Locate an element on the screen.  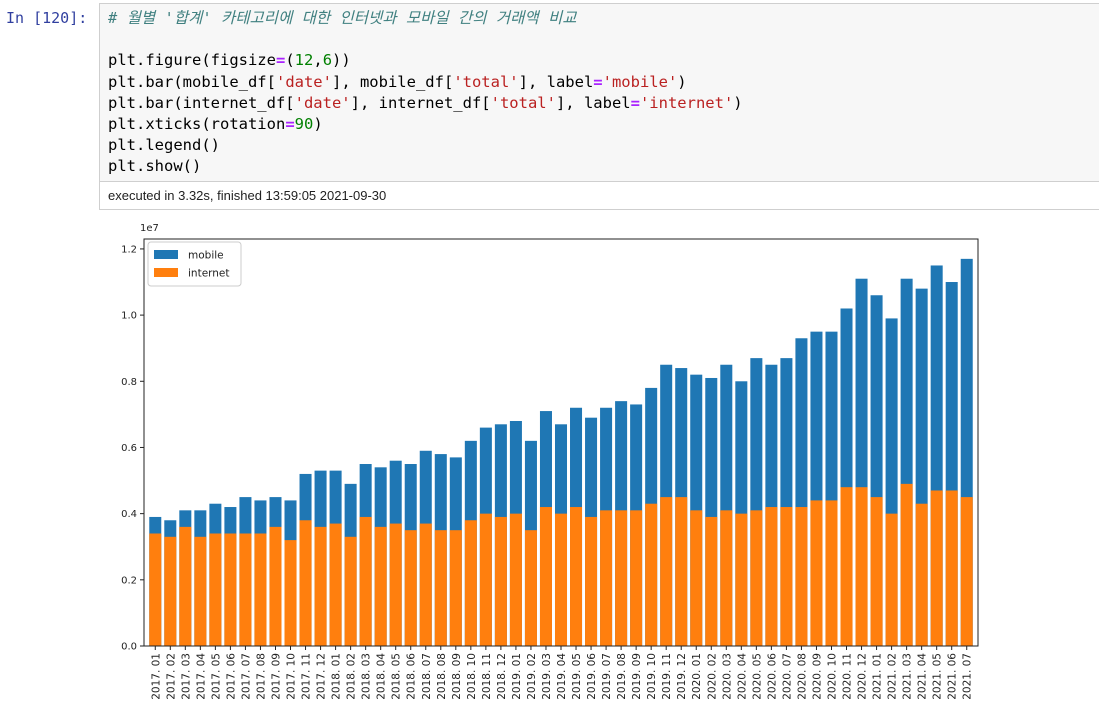
x-tick-label: 2020. 06 is located at coordinates (772, 676).